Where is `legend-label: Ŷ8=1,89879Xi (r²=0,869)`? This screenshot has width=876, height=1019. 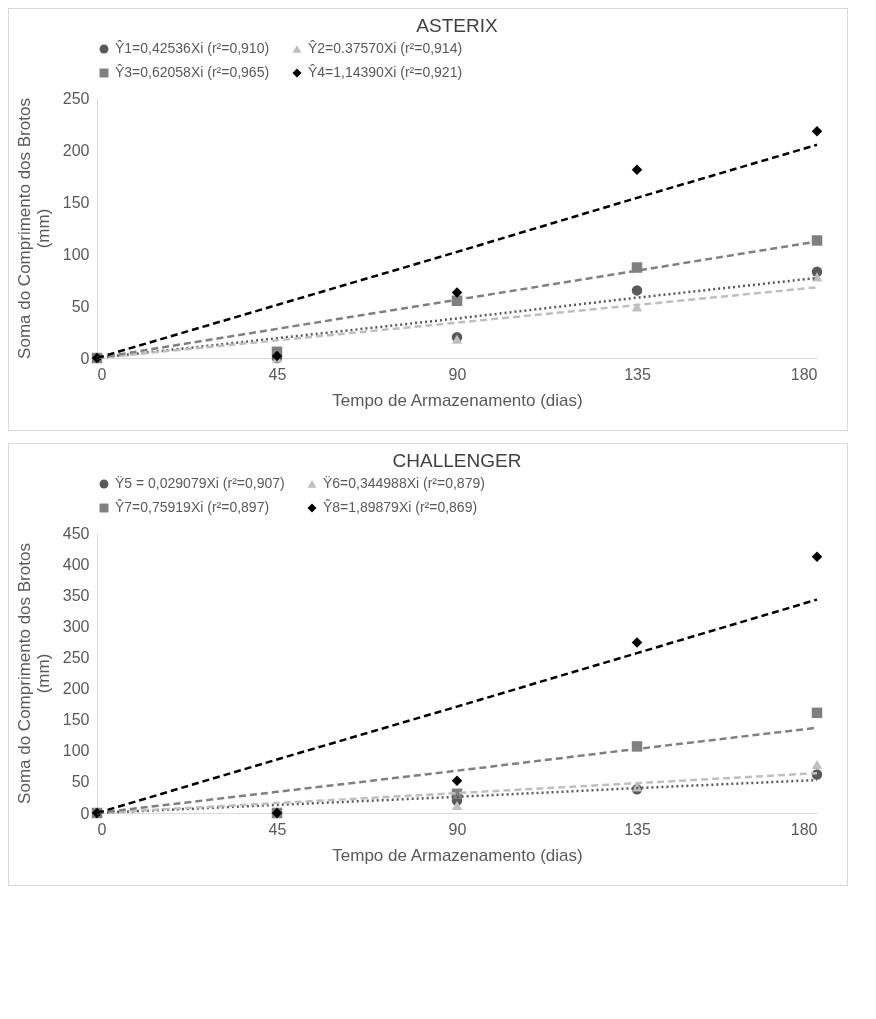
legend-label: Ŷ8=1,89879Xi (r²=0,869) is located at coordinates (400, 507).